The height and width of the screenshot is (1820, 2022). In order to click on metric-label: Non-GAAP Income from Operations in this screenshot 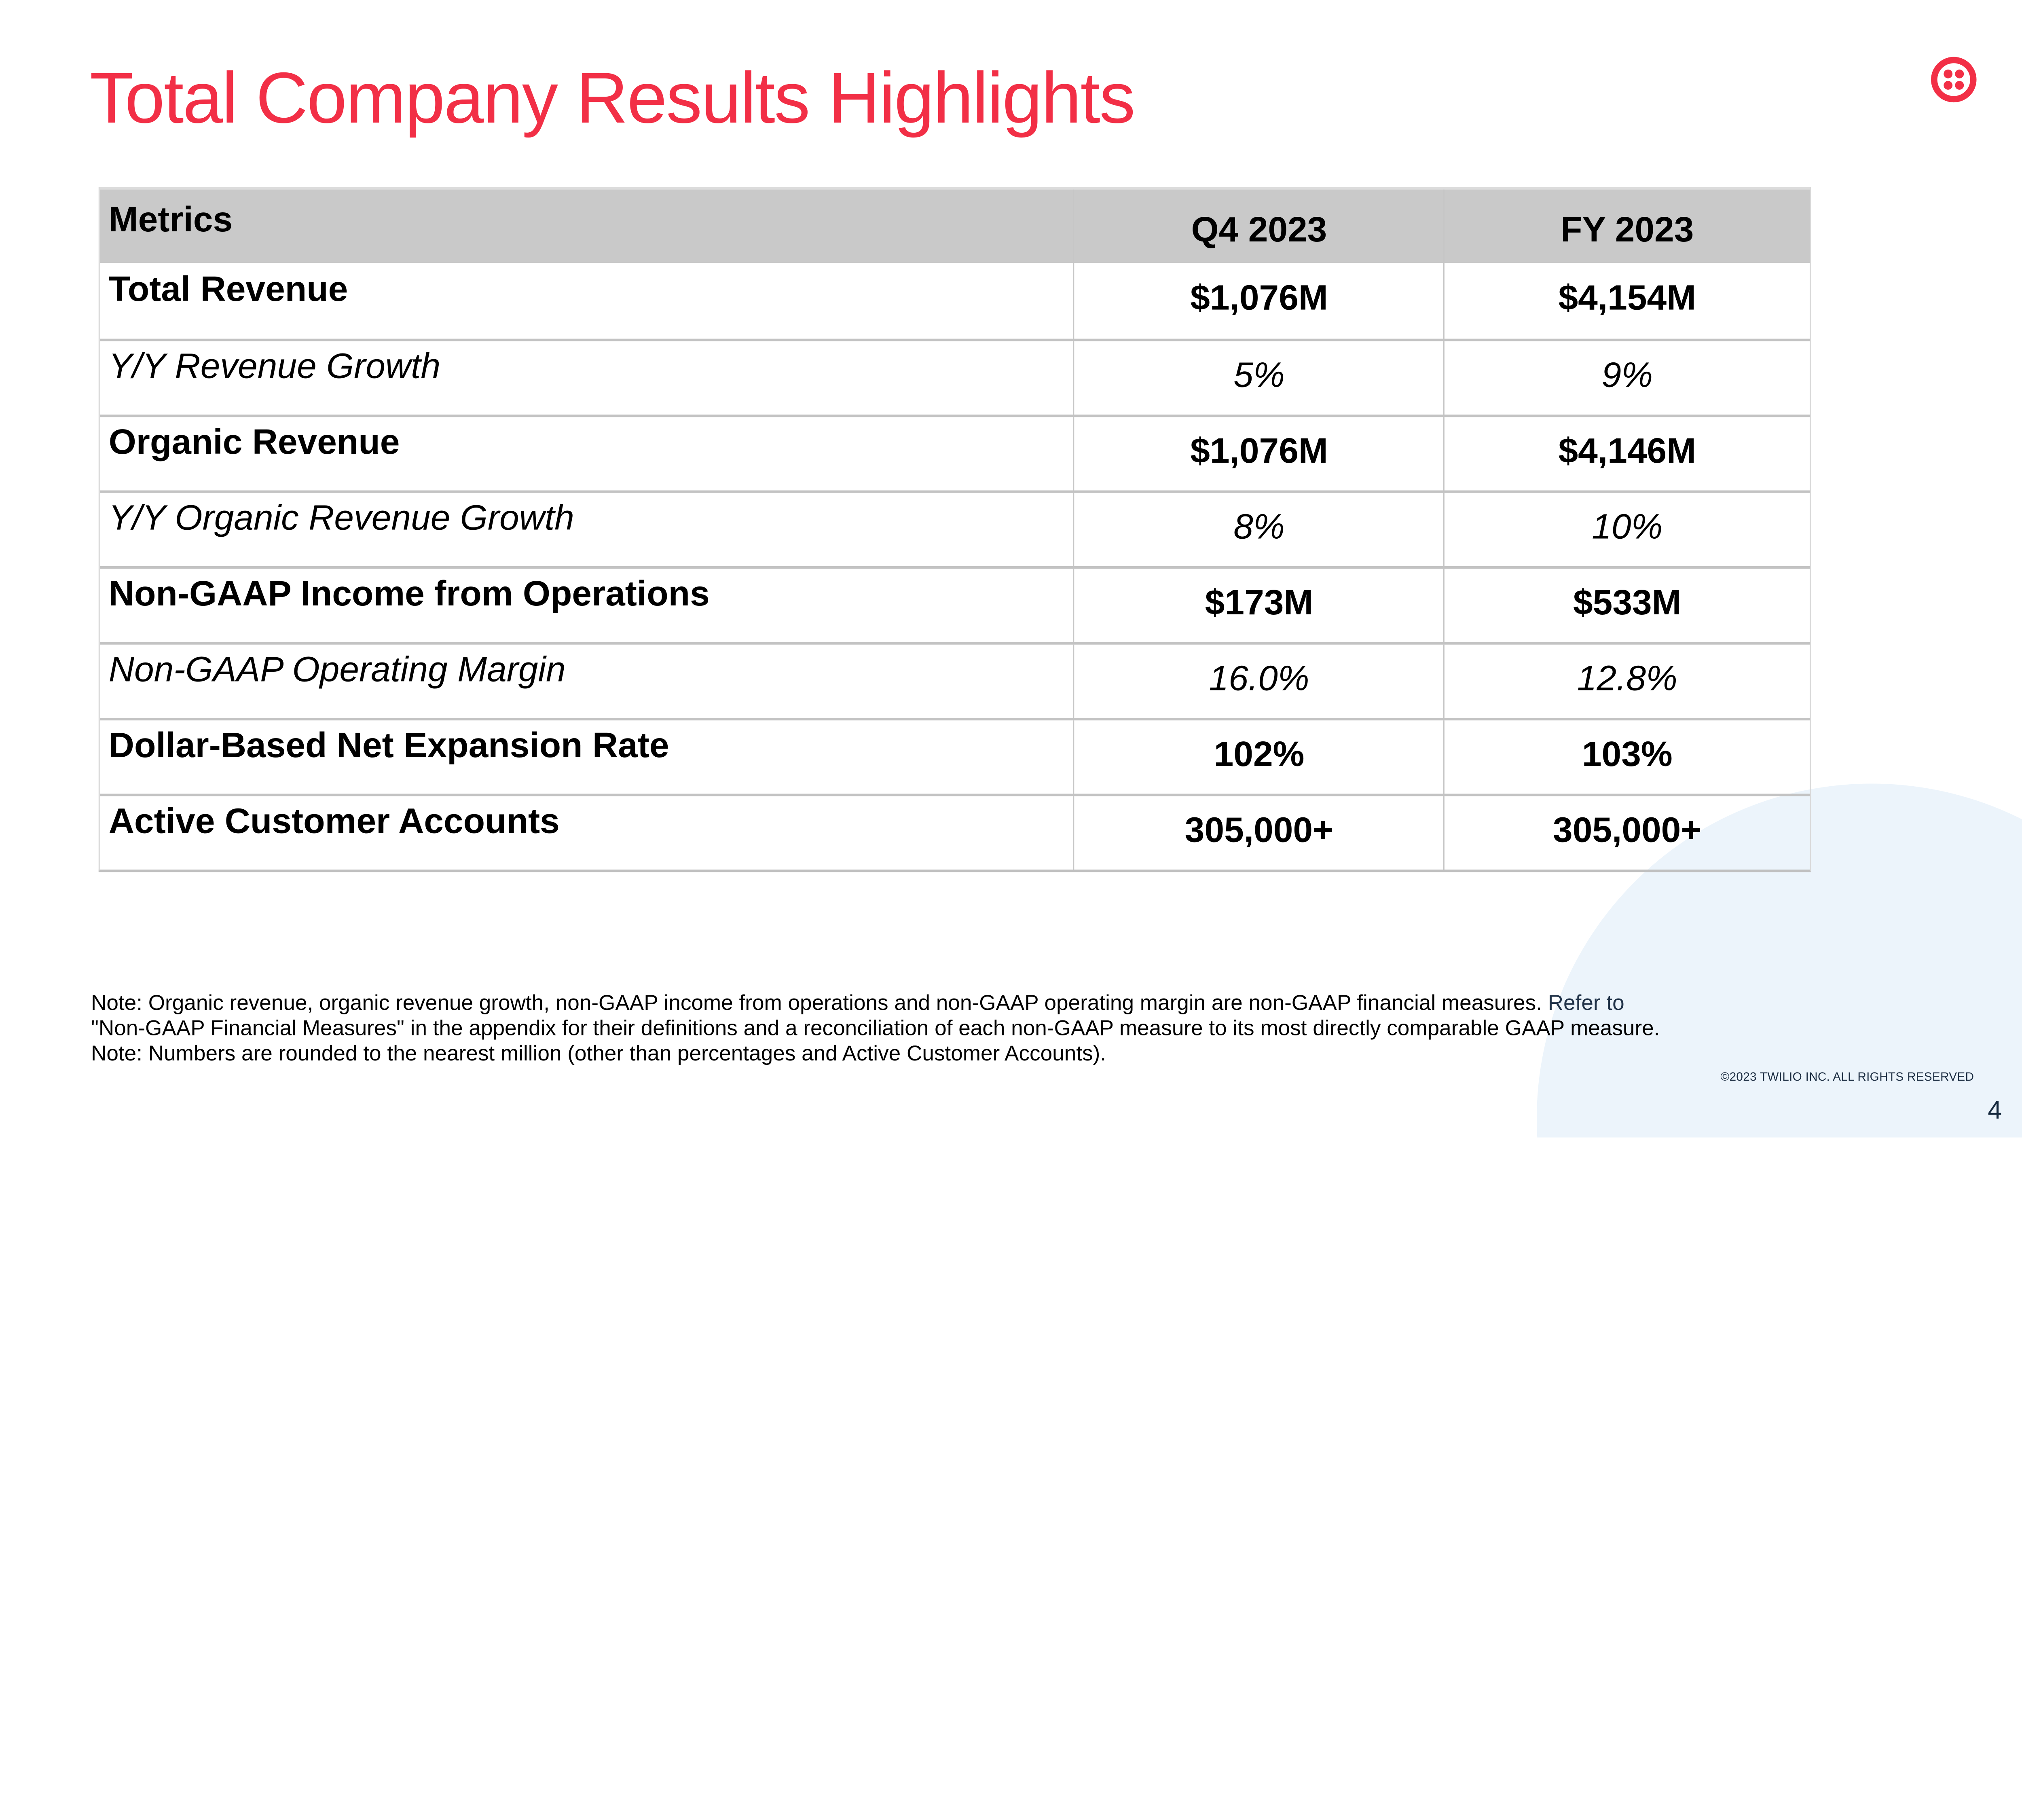, I will do `click(409, 593)`.